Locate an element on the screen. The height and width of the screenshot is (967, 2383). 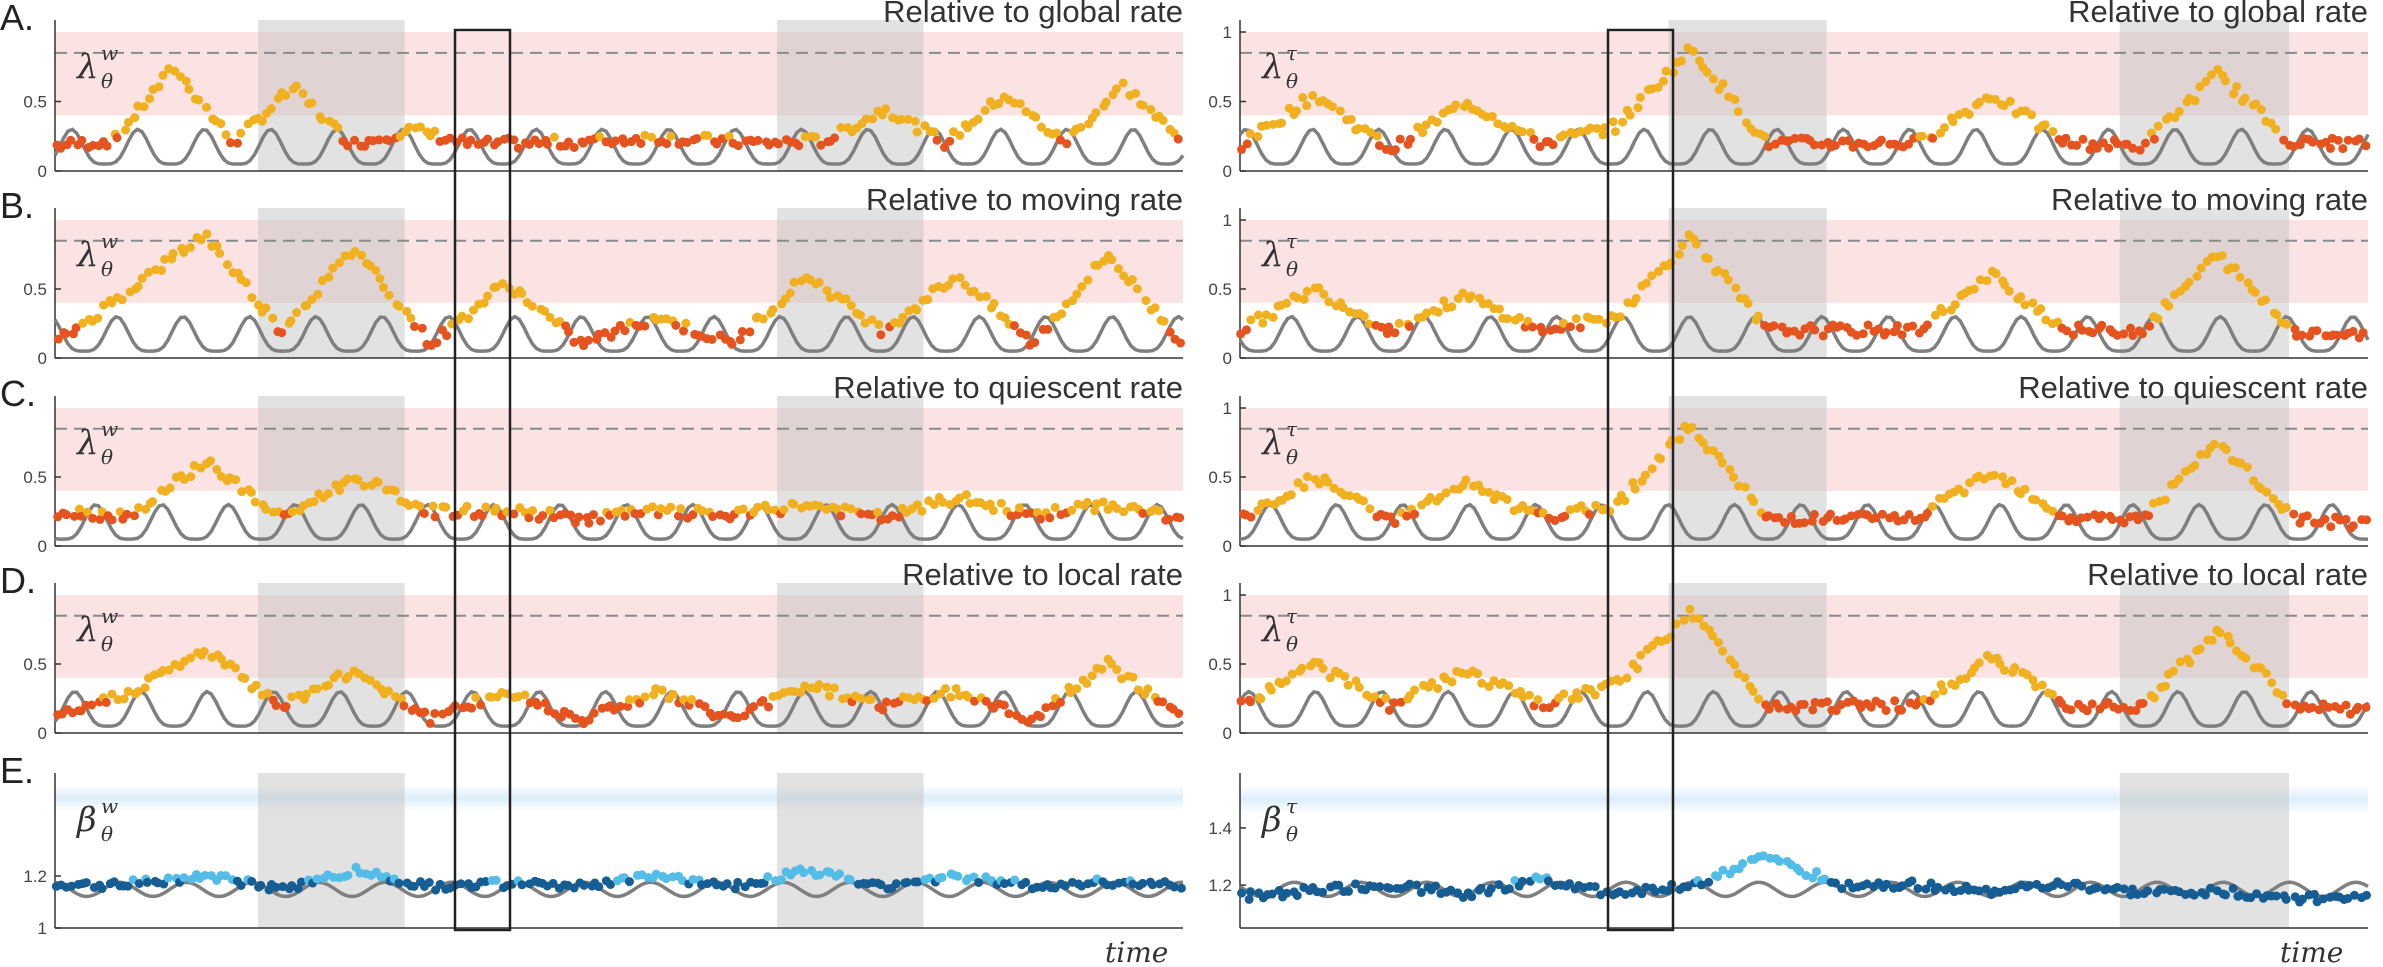
panel-title: Relative to global rate is located at coordinates (1033, 14).